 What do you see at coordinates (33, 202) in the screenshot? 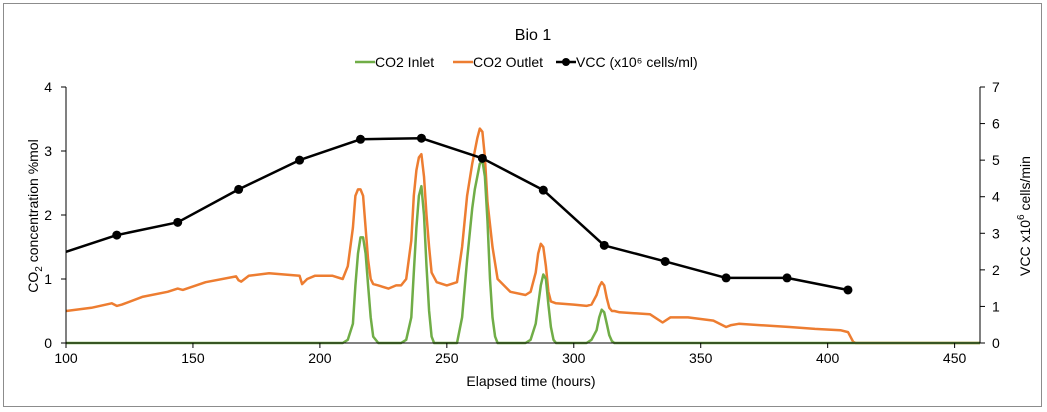
I see `y-left-title-rest: concentration %mol` at bounding box center [33, 202].